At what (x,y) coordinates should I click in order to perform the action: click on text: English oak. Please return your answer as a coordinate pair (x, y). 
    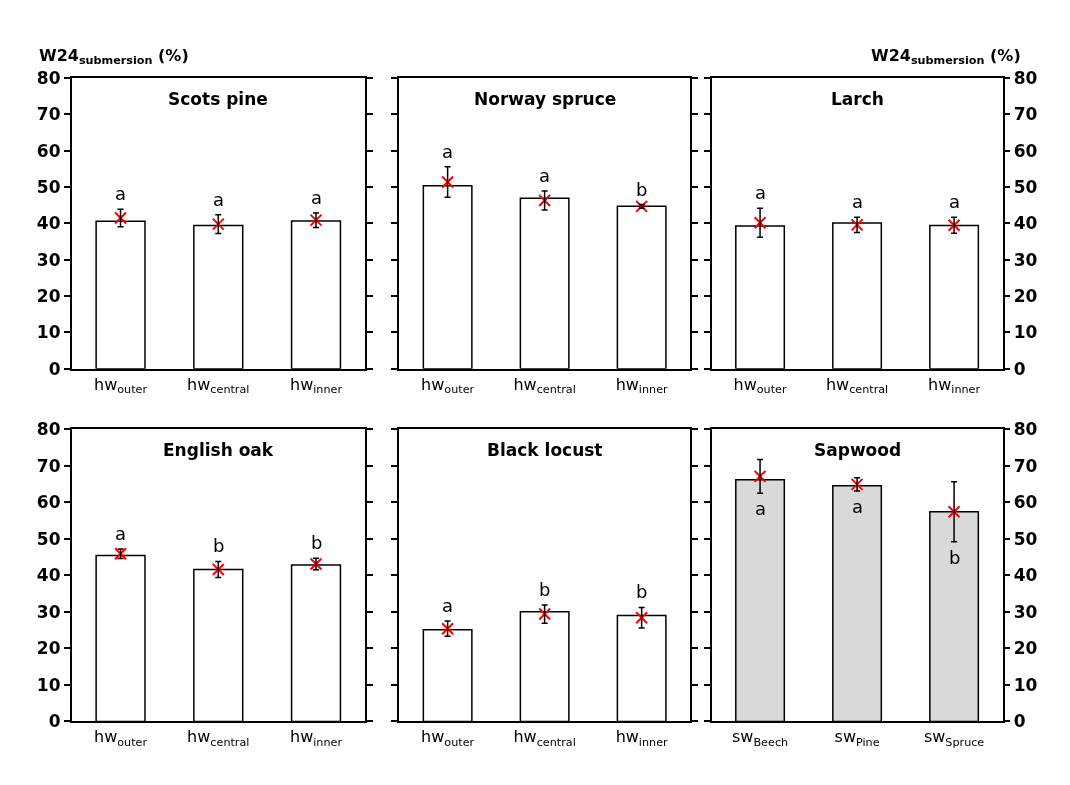
    Looking at the image, I should click on (218, 450).